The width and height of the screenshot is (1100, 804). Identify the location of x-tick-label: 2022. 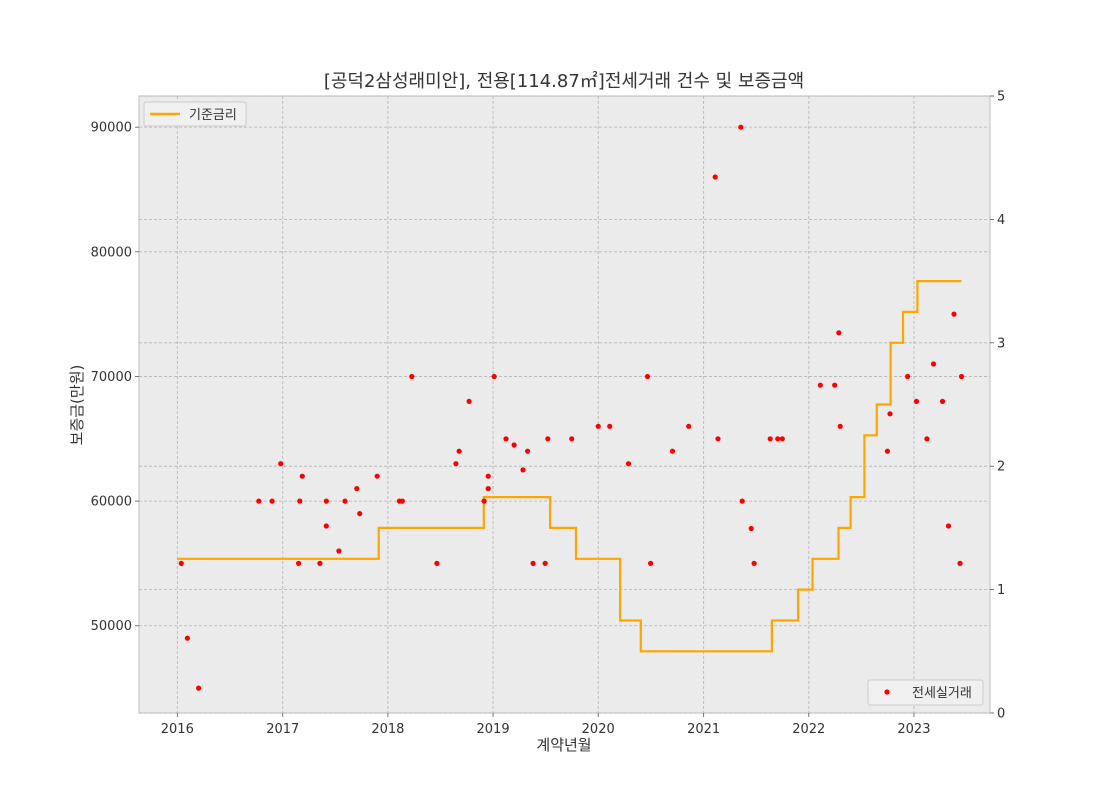
(808, 729).